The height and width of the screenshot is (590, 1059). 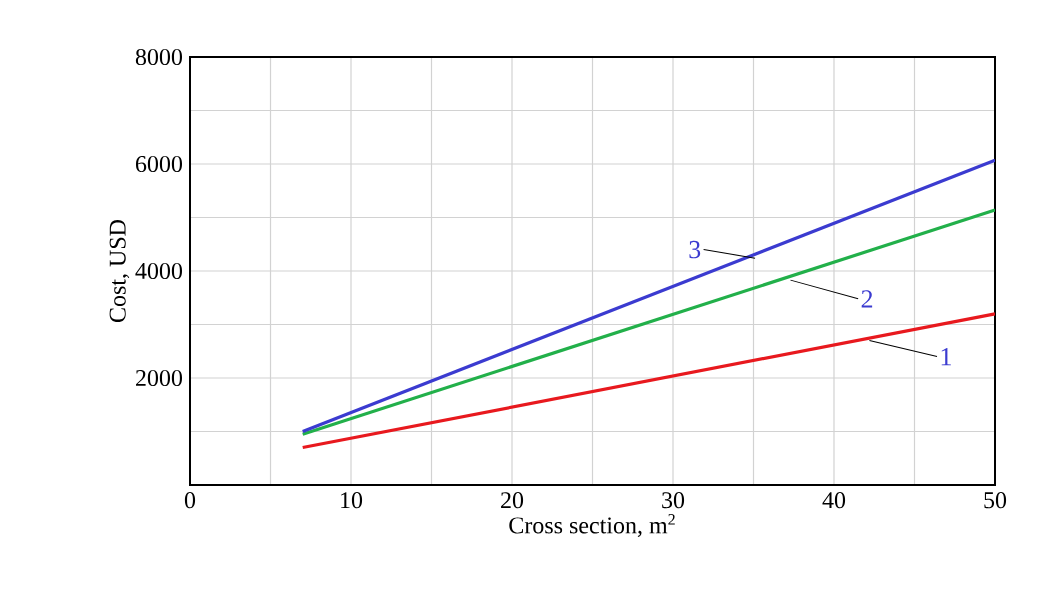 What do you see at coordinates (995, 500) in the screenshot?
I see `x-tick-label: 50` at bounding box center [995, 500].